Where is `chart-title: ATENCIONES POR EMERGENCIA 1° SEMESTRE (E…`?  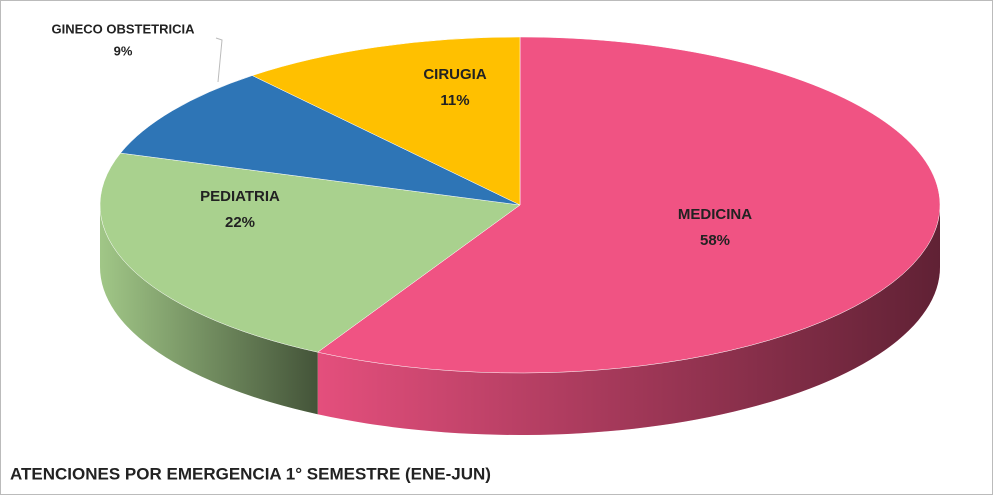 chart-title: ATENCIONES POR EMERGENCIA 1° SEMESTRE (E… is located at coordinates (250, 473).